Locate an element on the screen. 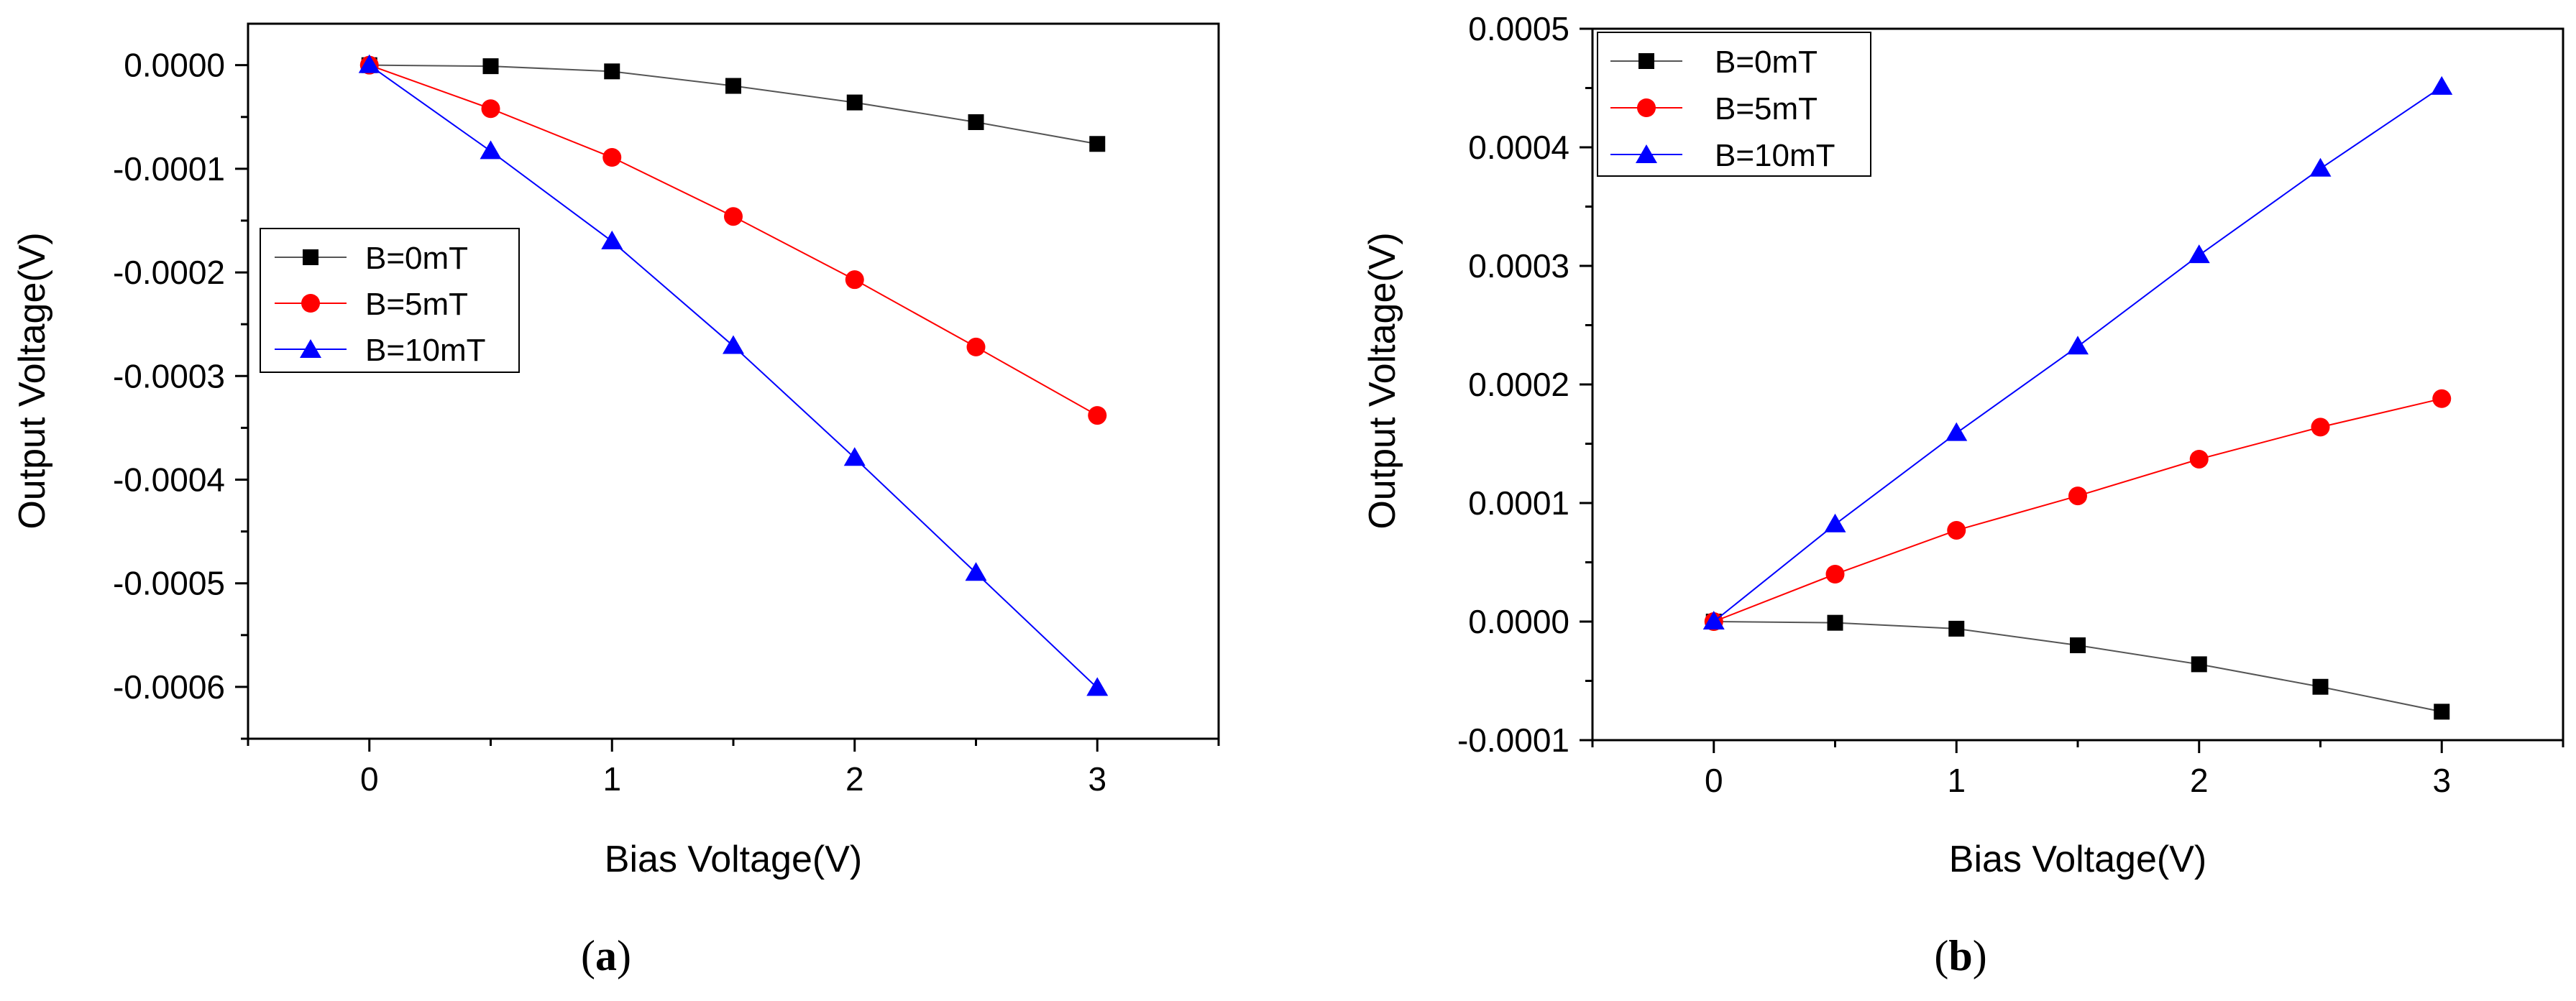  legend-marker-b10-b is located at coordinates (1646, 154).